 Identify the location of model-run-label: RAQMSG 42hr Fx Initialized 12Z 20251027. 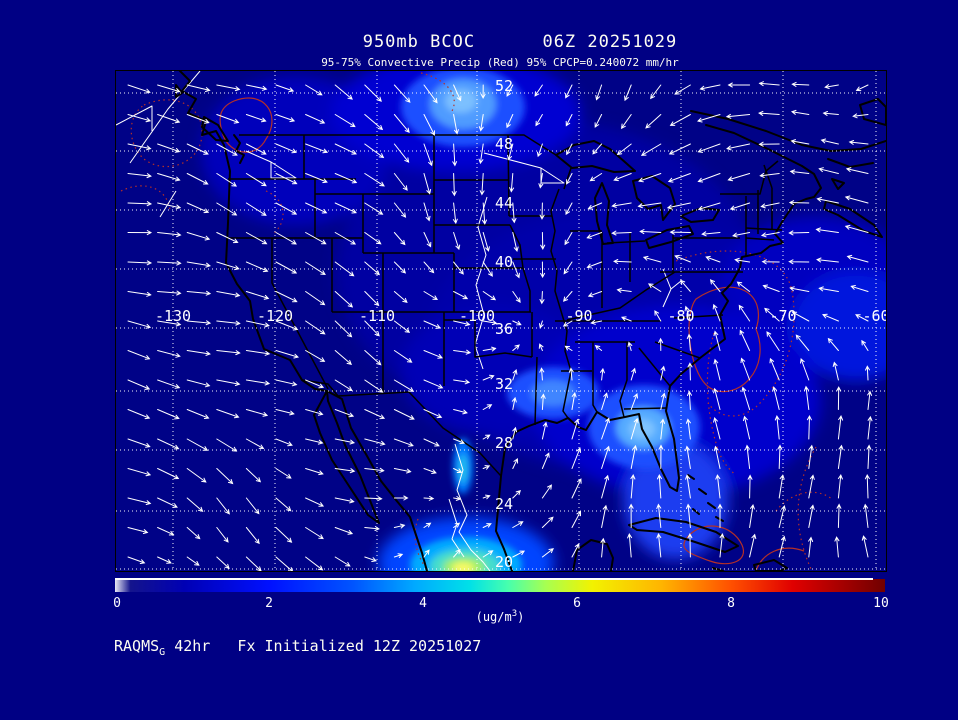
(297, 647).